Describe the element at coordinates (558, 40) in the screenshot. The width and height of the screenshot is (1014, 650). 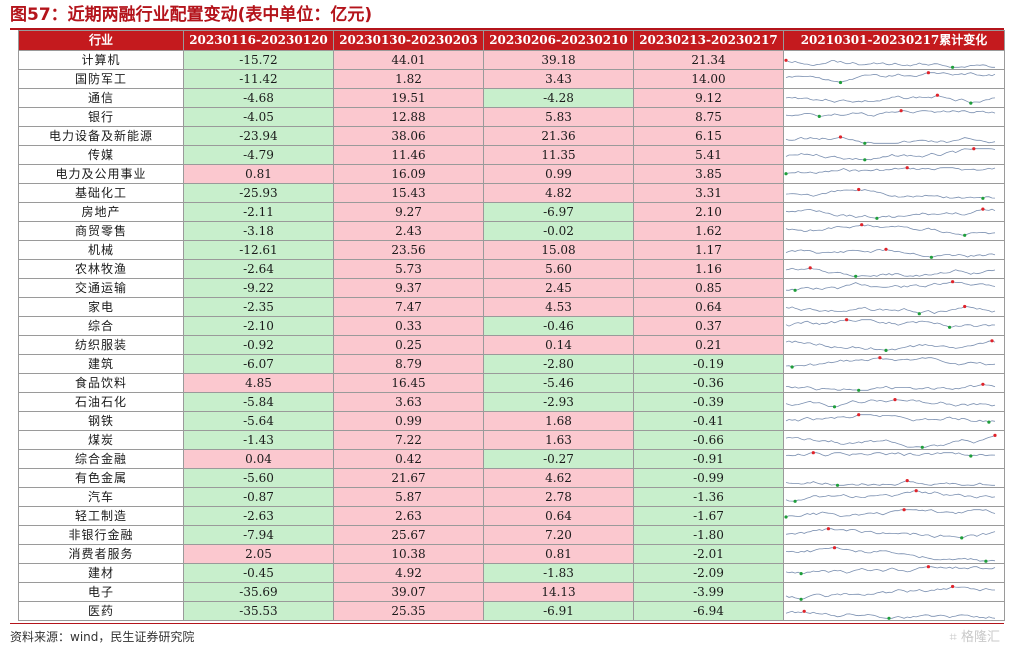
I see `header-week-3: 20230206-20230210` at that location.